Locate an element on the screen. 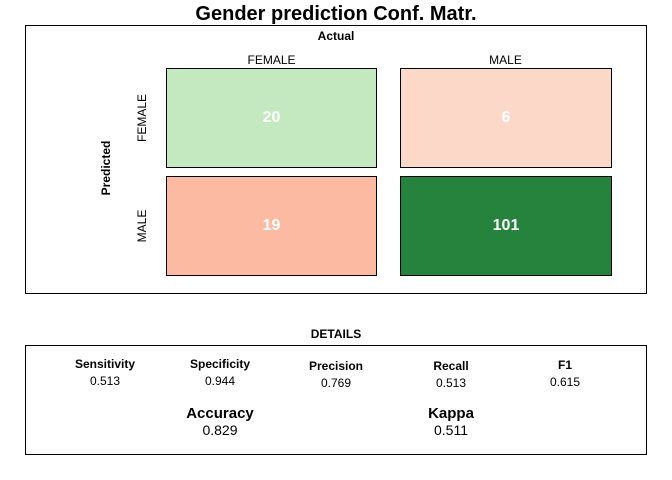  metric-name: Precision is located at coordinates (336, 366).